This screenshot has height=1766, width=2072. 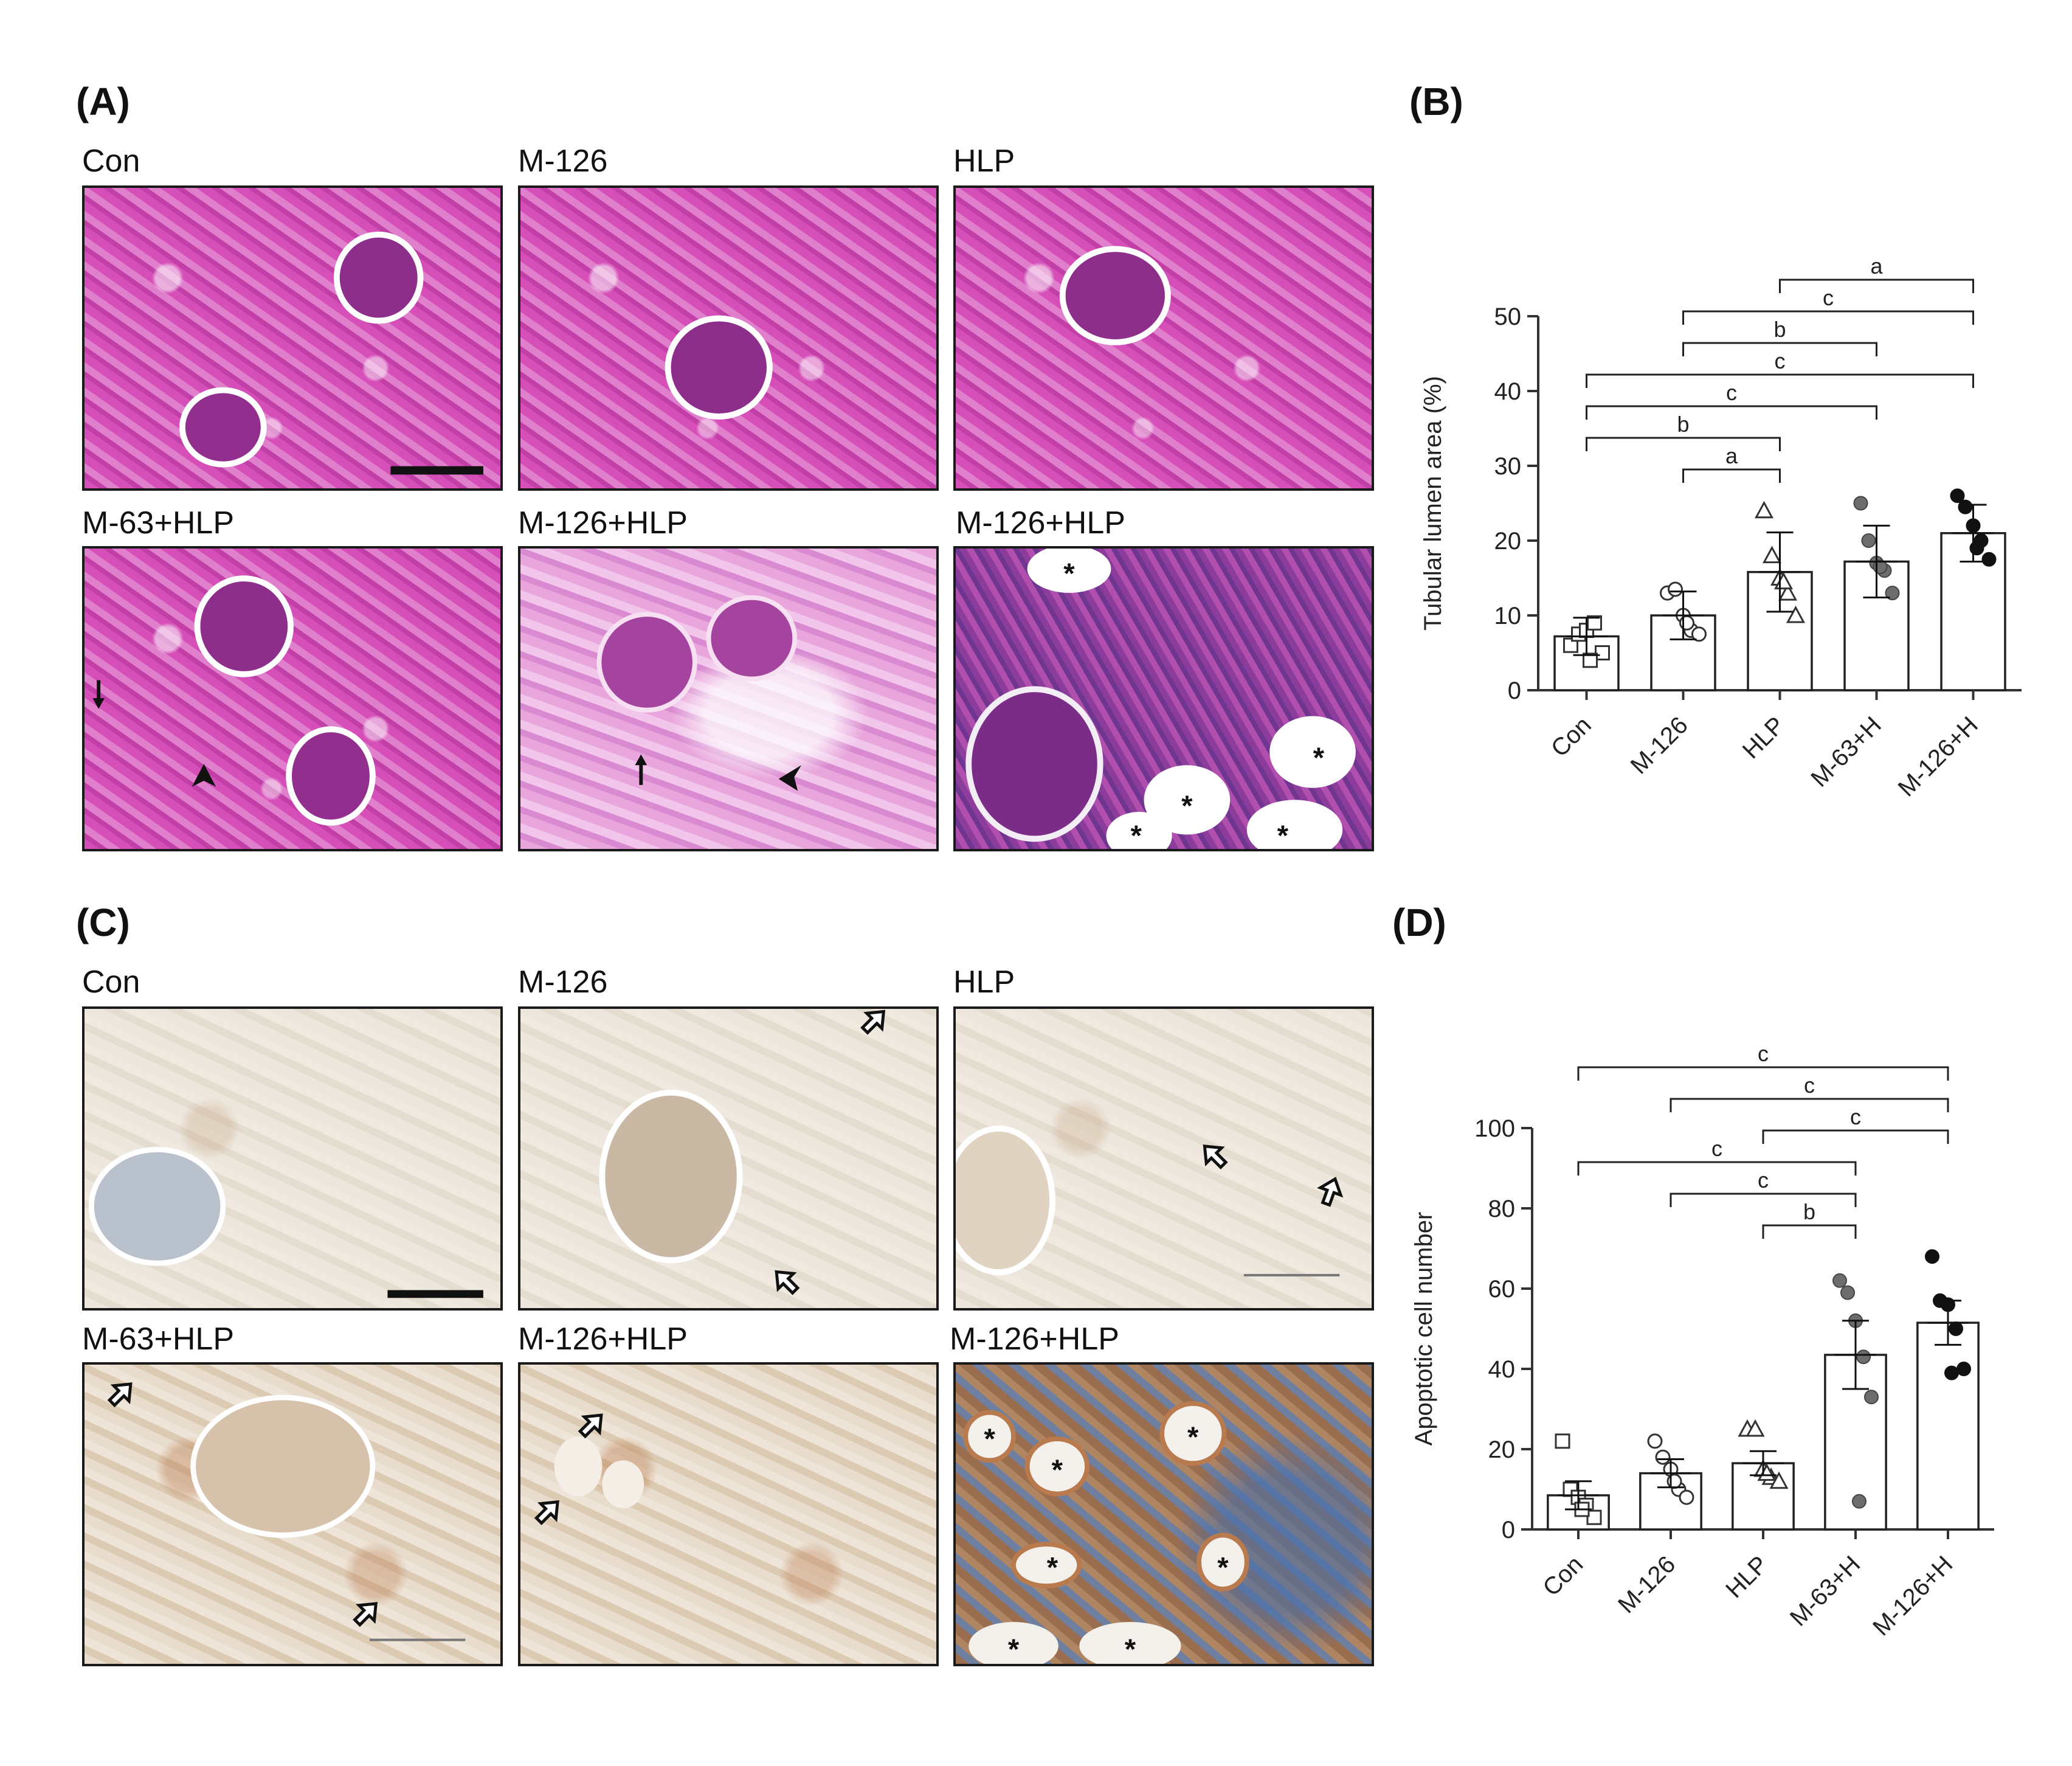 I want to click on significance-label: a, so click(x=1732, y=455).